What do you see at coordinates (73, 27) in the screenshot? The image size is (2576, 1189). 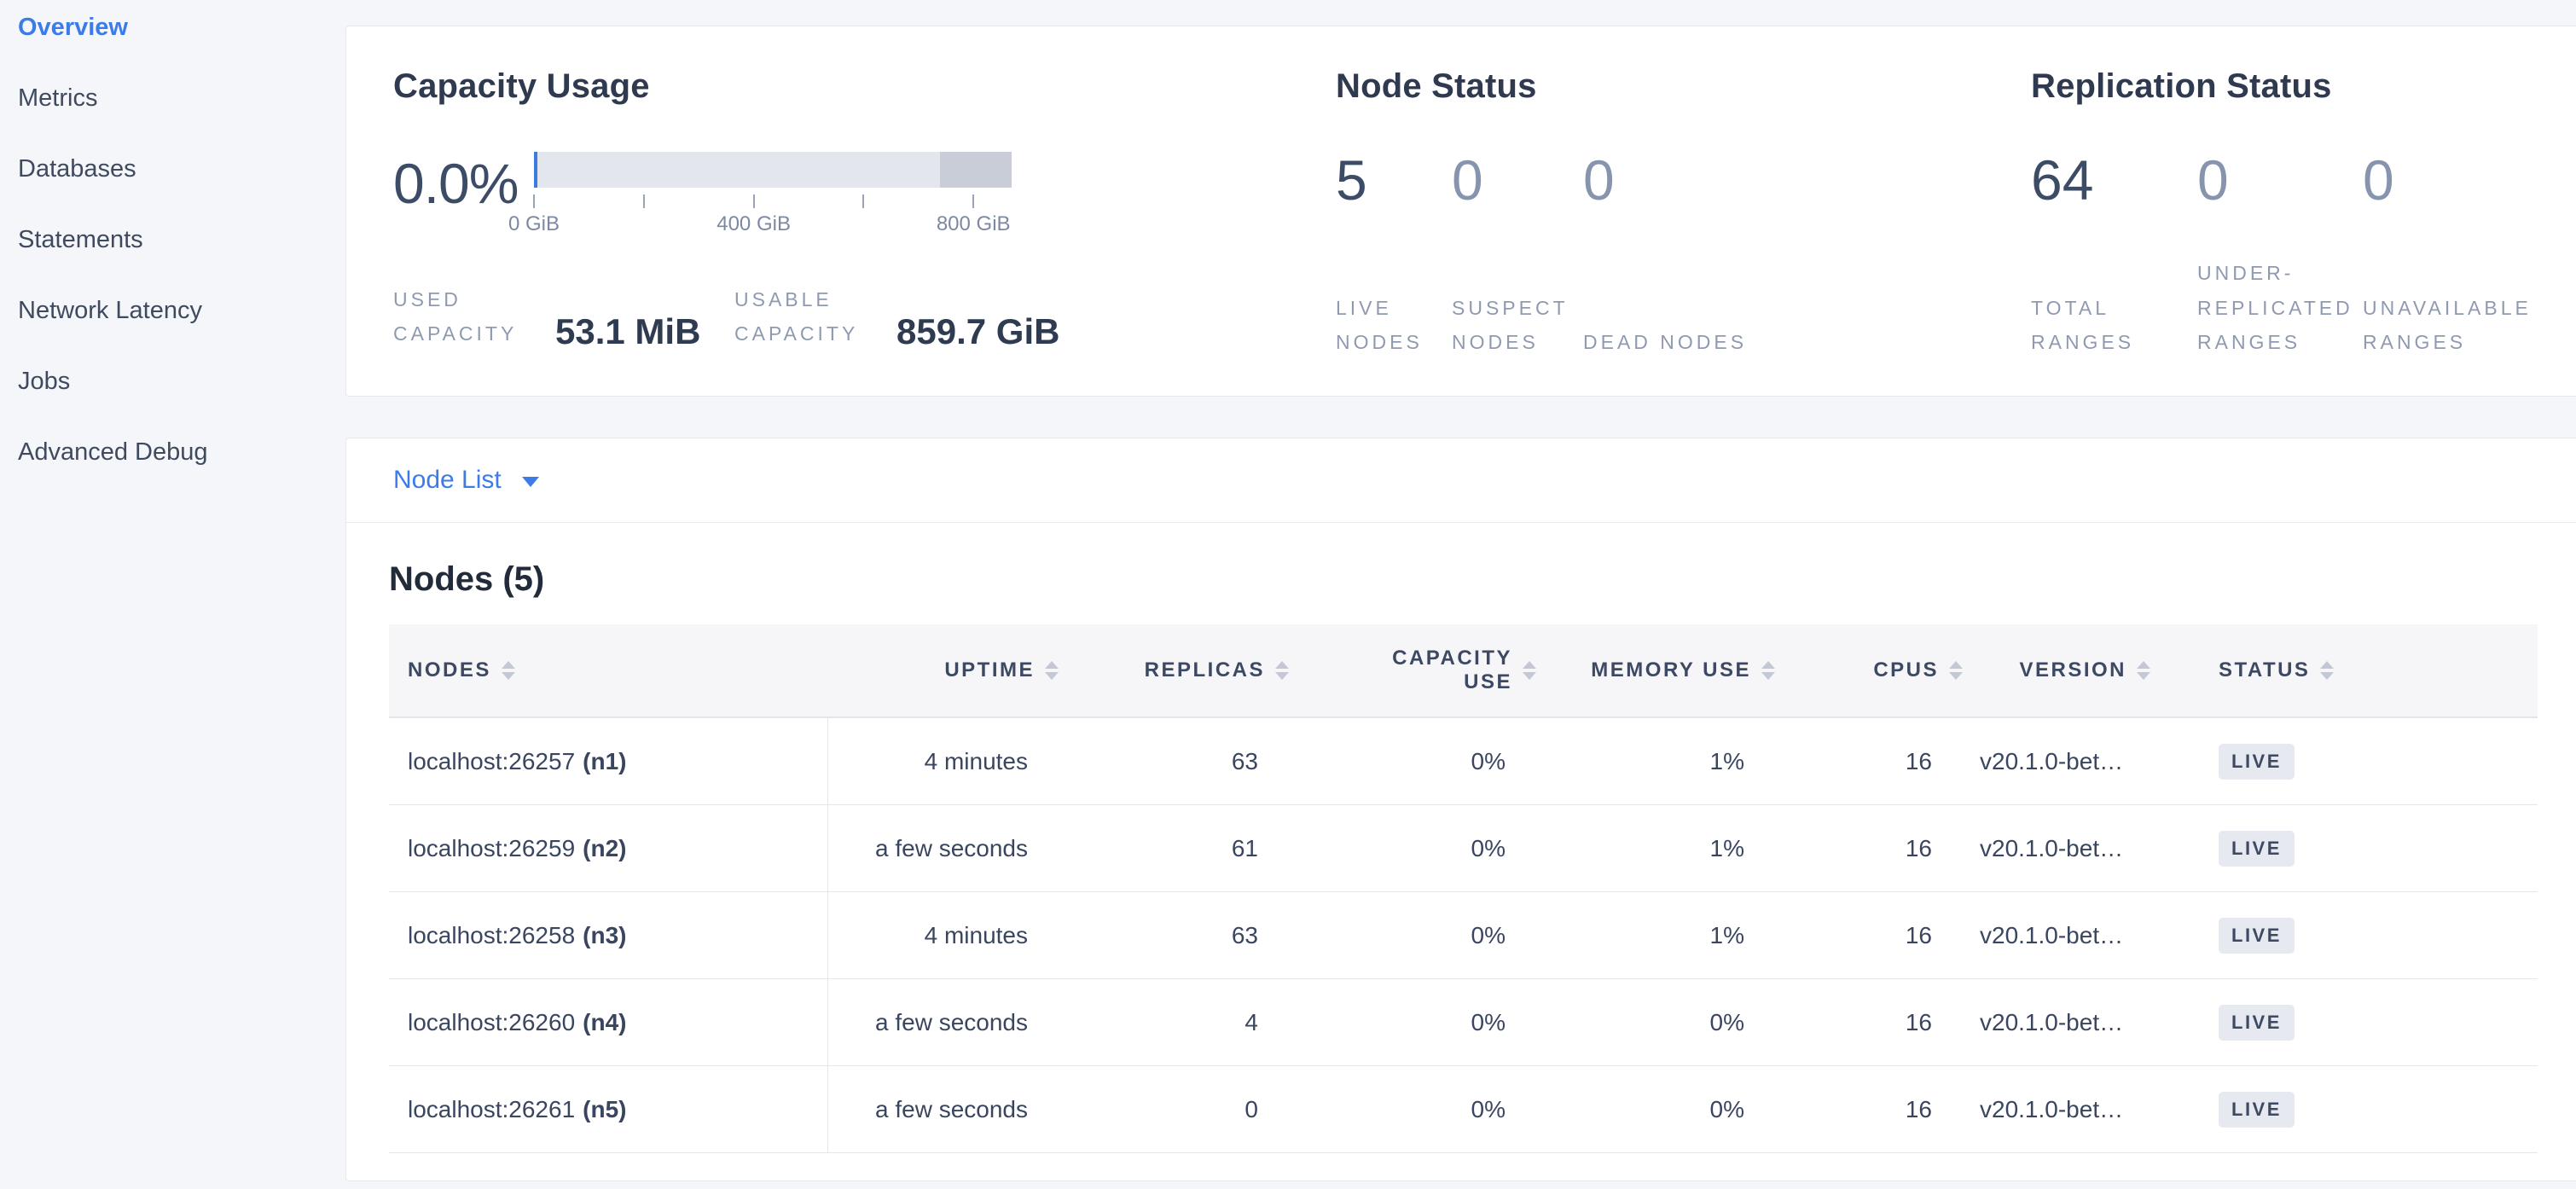 I see `sidebar-item-overview: Overview` at bounding box center [73, 27].